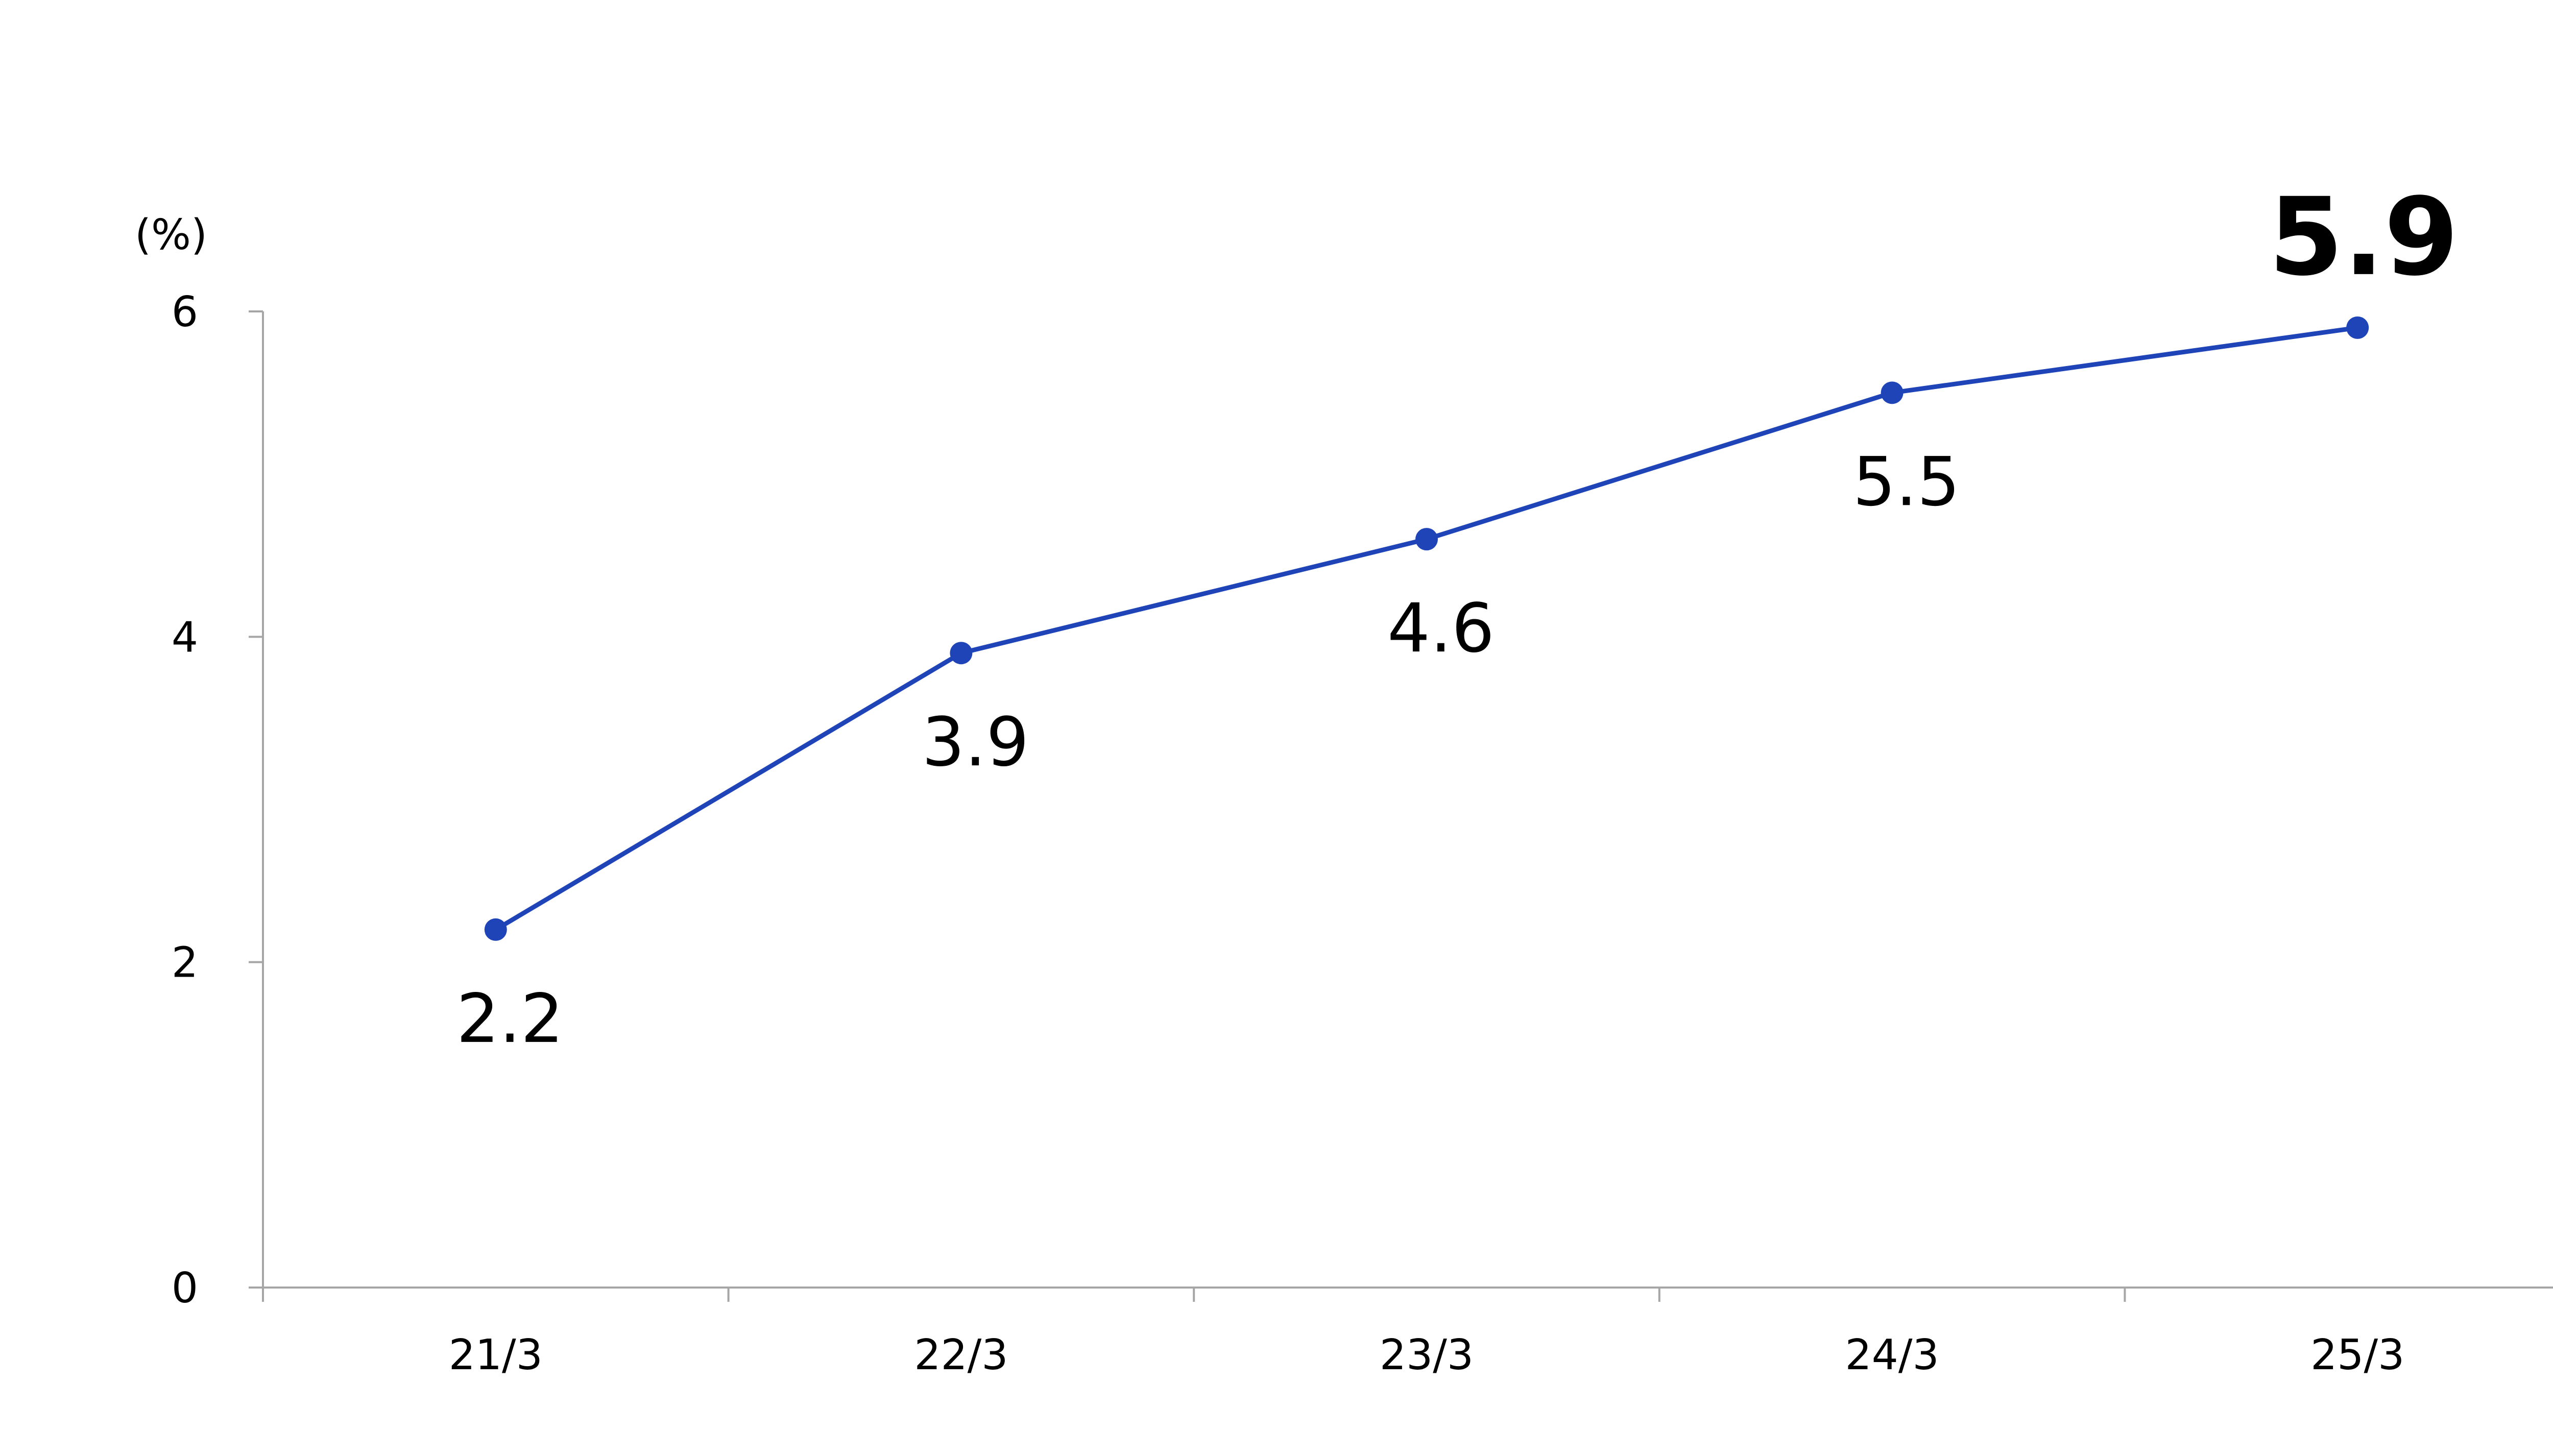 The height and width of the screenshot is (1456, 2553). What do you see at coordinates (496, 1355) in the screenshot?
I see `x-tick-label: 21/3` at bounding box center [496, 1355].